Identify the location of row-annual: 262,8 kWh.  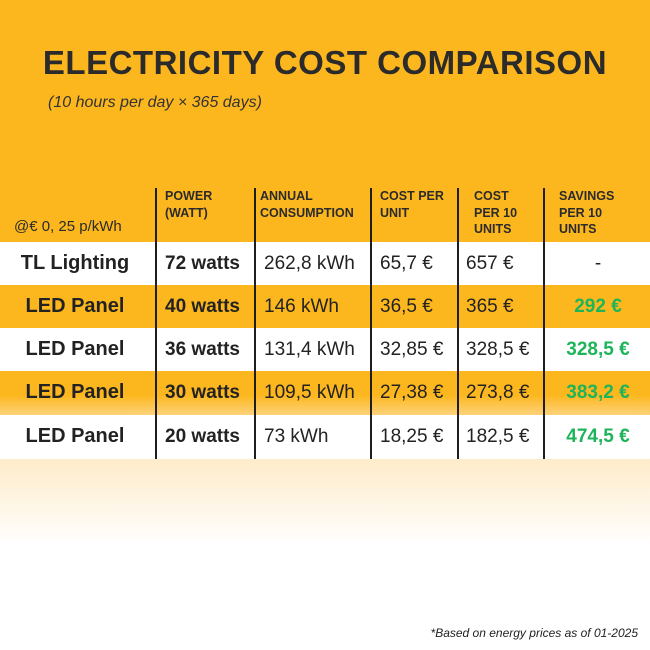
(309, 263).